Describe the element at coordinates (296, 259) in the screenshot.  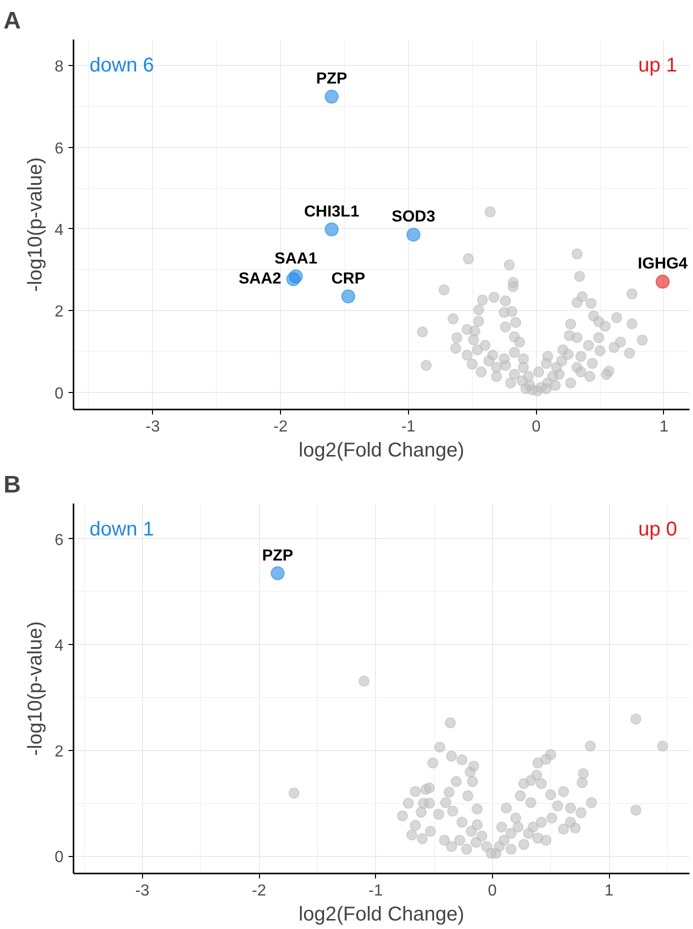
I see `annotation: SAA1` at that location.